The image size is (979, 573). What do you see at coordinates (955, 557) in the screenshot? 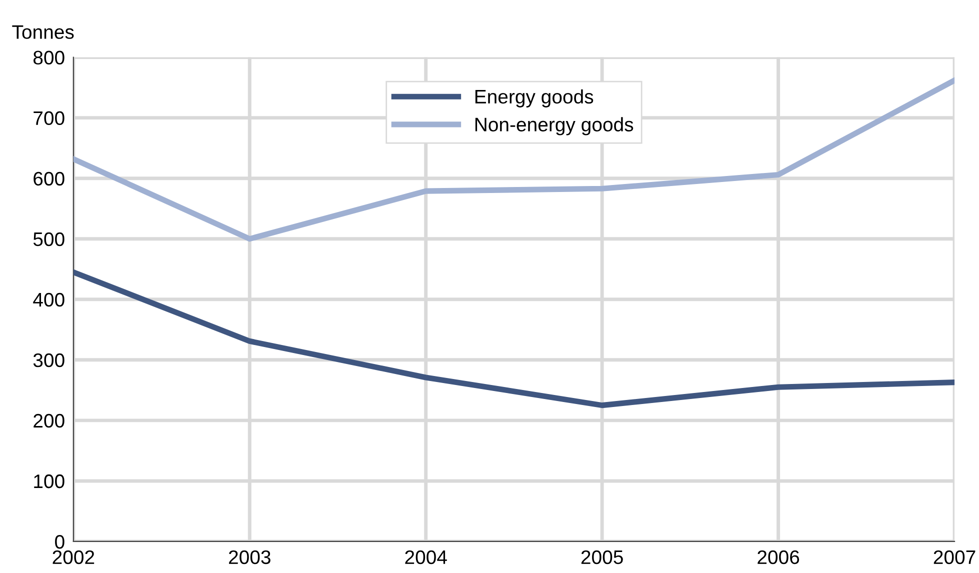
I see `x-tick-label: 2007` at bounding box center [955, 557].